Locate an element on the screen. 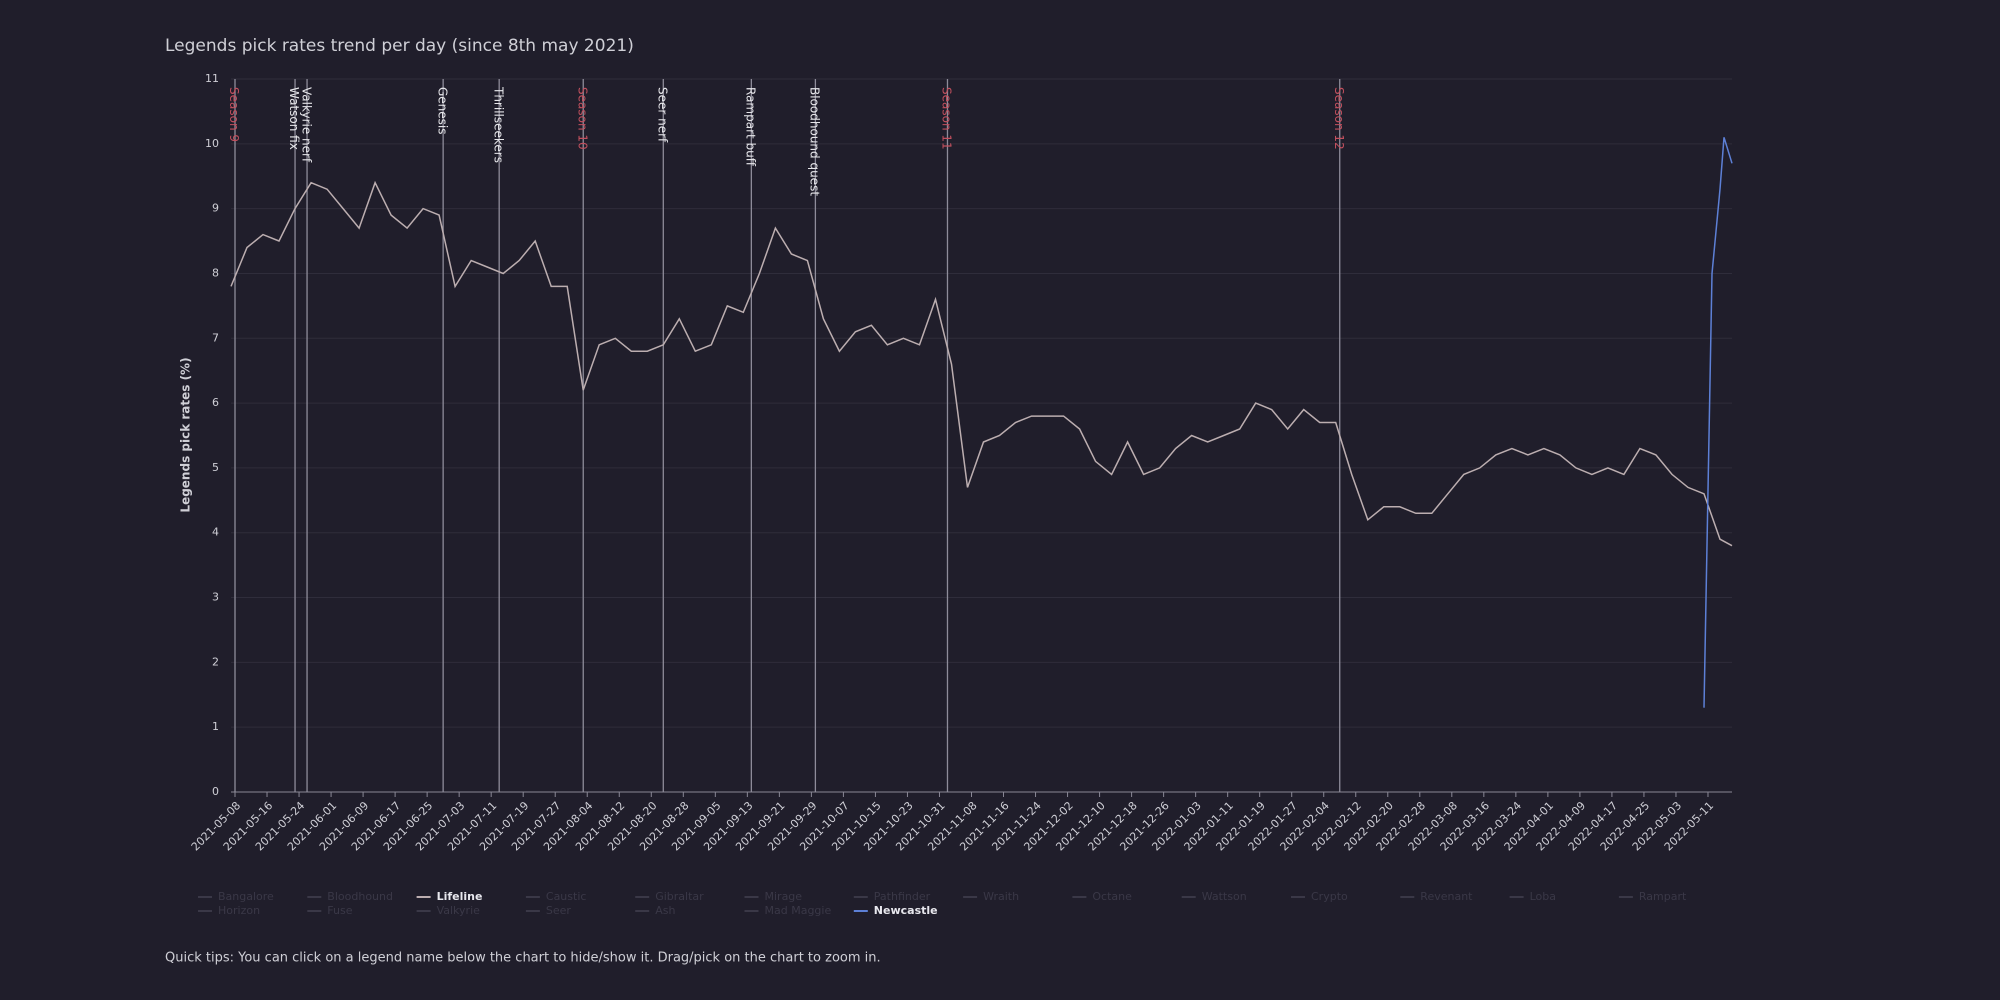  legend-item: Caustic is located at coordinates (556, 896).